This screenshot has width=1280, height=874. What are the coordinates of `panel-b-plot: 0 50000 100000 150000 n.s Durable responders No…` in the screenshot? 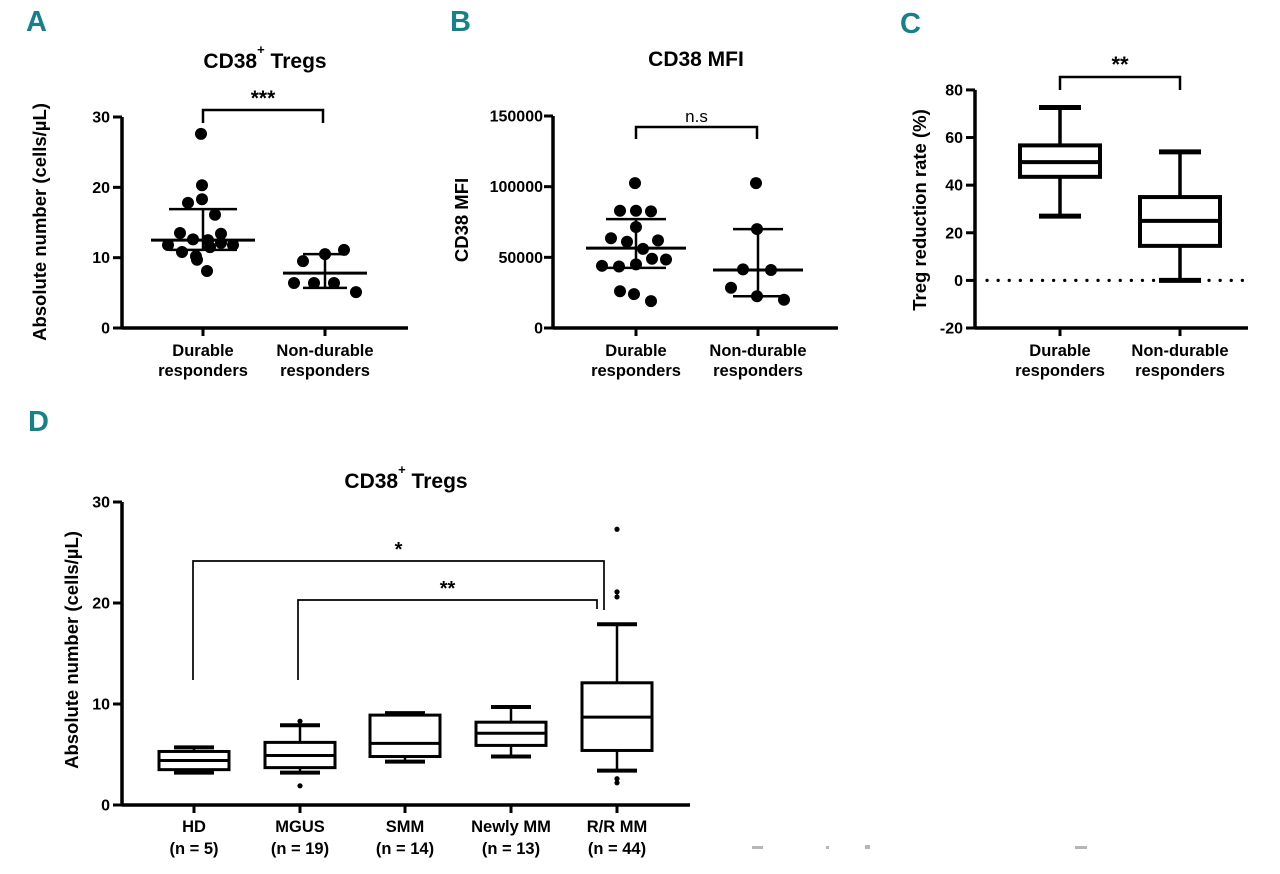 It's located at (664, 243).